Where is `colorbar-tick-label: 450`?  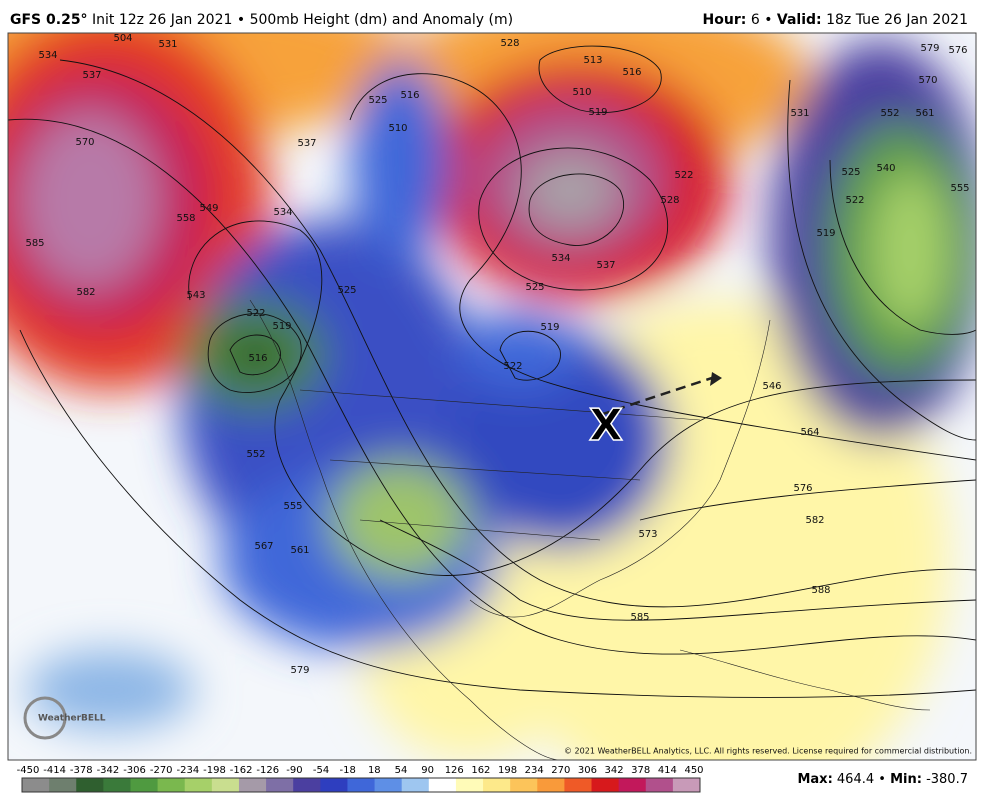 colorbar-tick-label: 450 is located at coordinates (693, 770).